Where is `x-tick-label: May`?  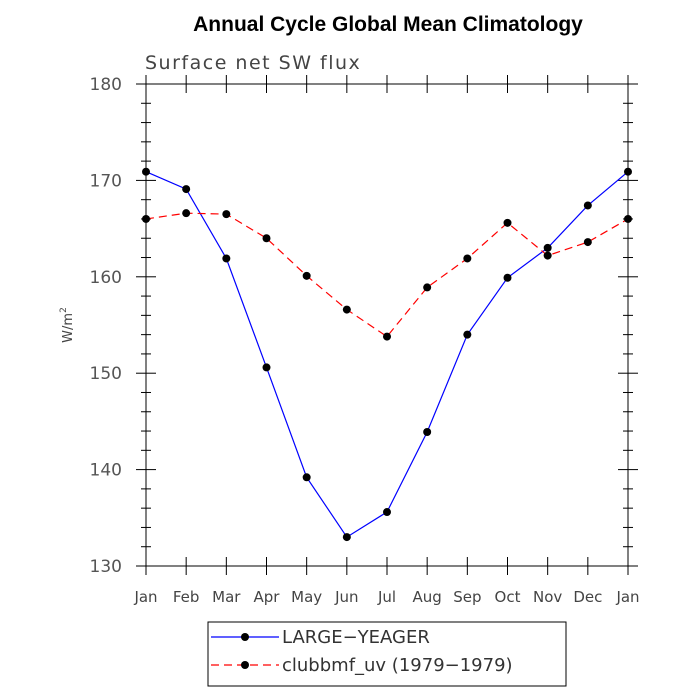 x-tick-label: May is located at coordinates (306, 597).